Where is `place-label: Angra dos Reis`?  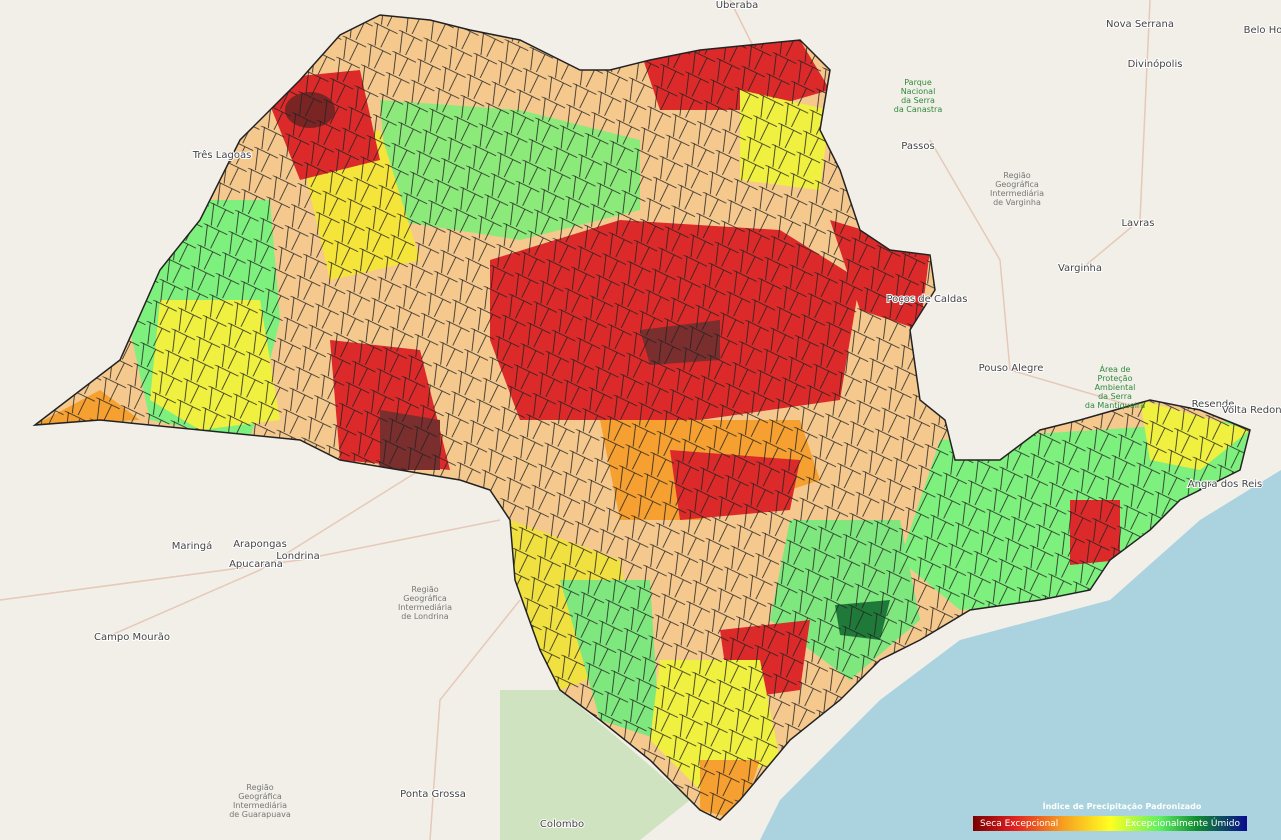 place-label: Angra dos Reis is located at coordinates (1225, 484).